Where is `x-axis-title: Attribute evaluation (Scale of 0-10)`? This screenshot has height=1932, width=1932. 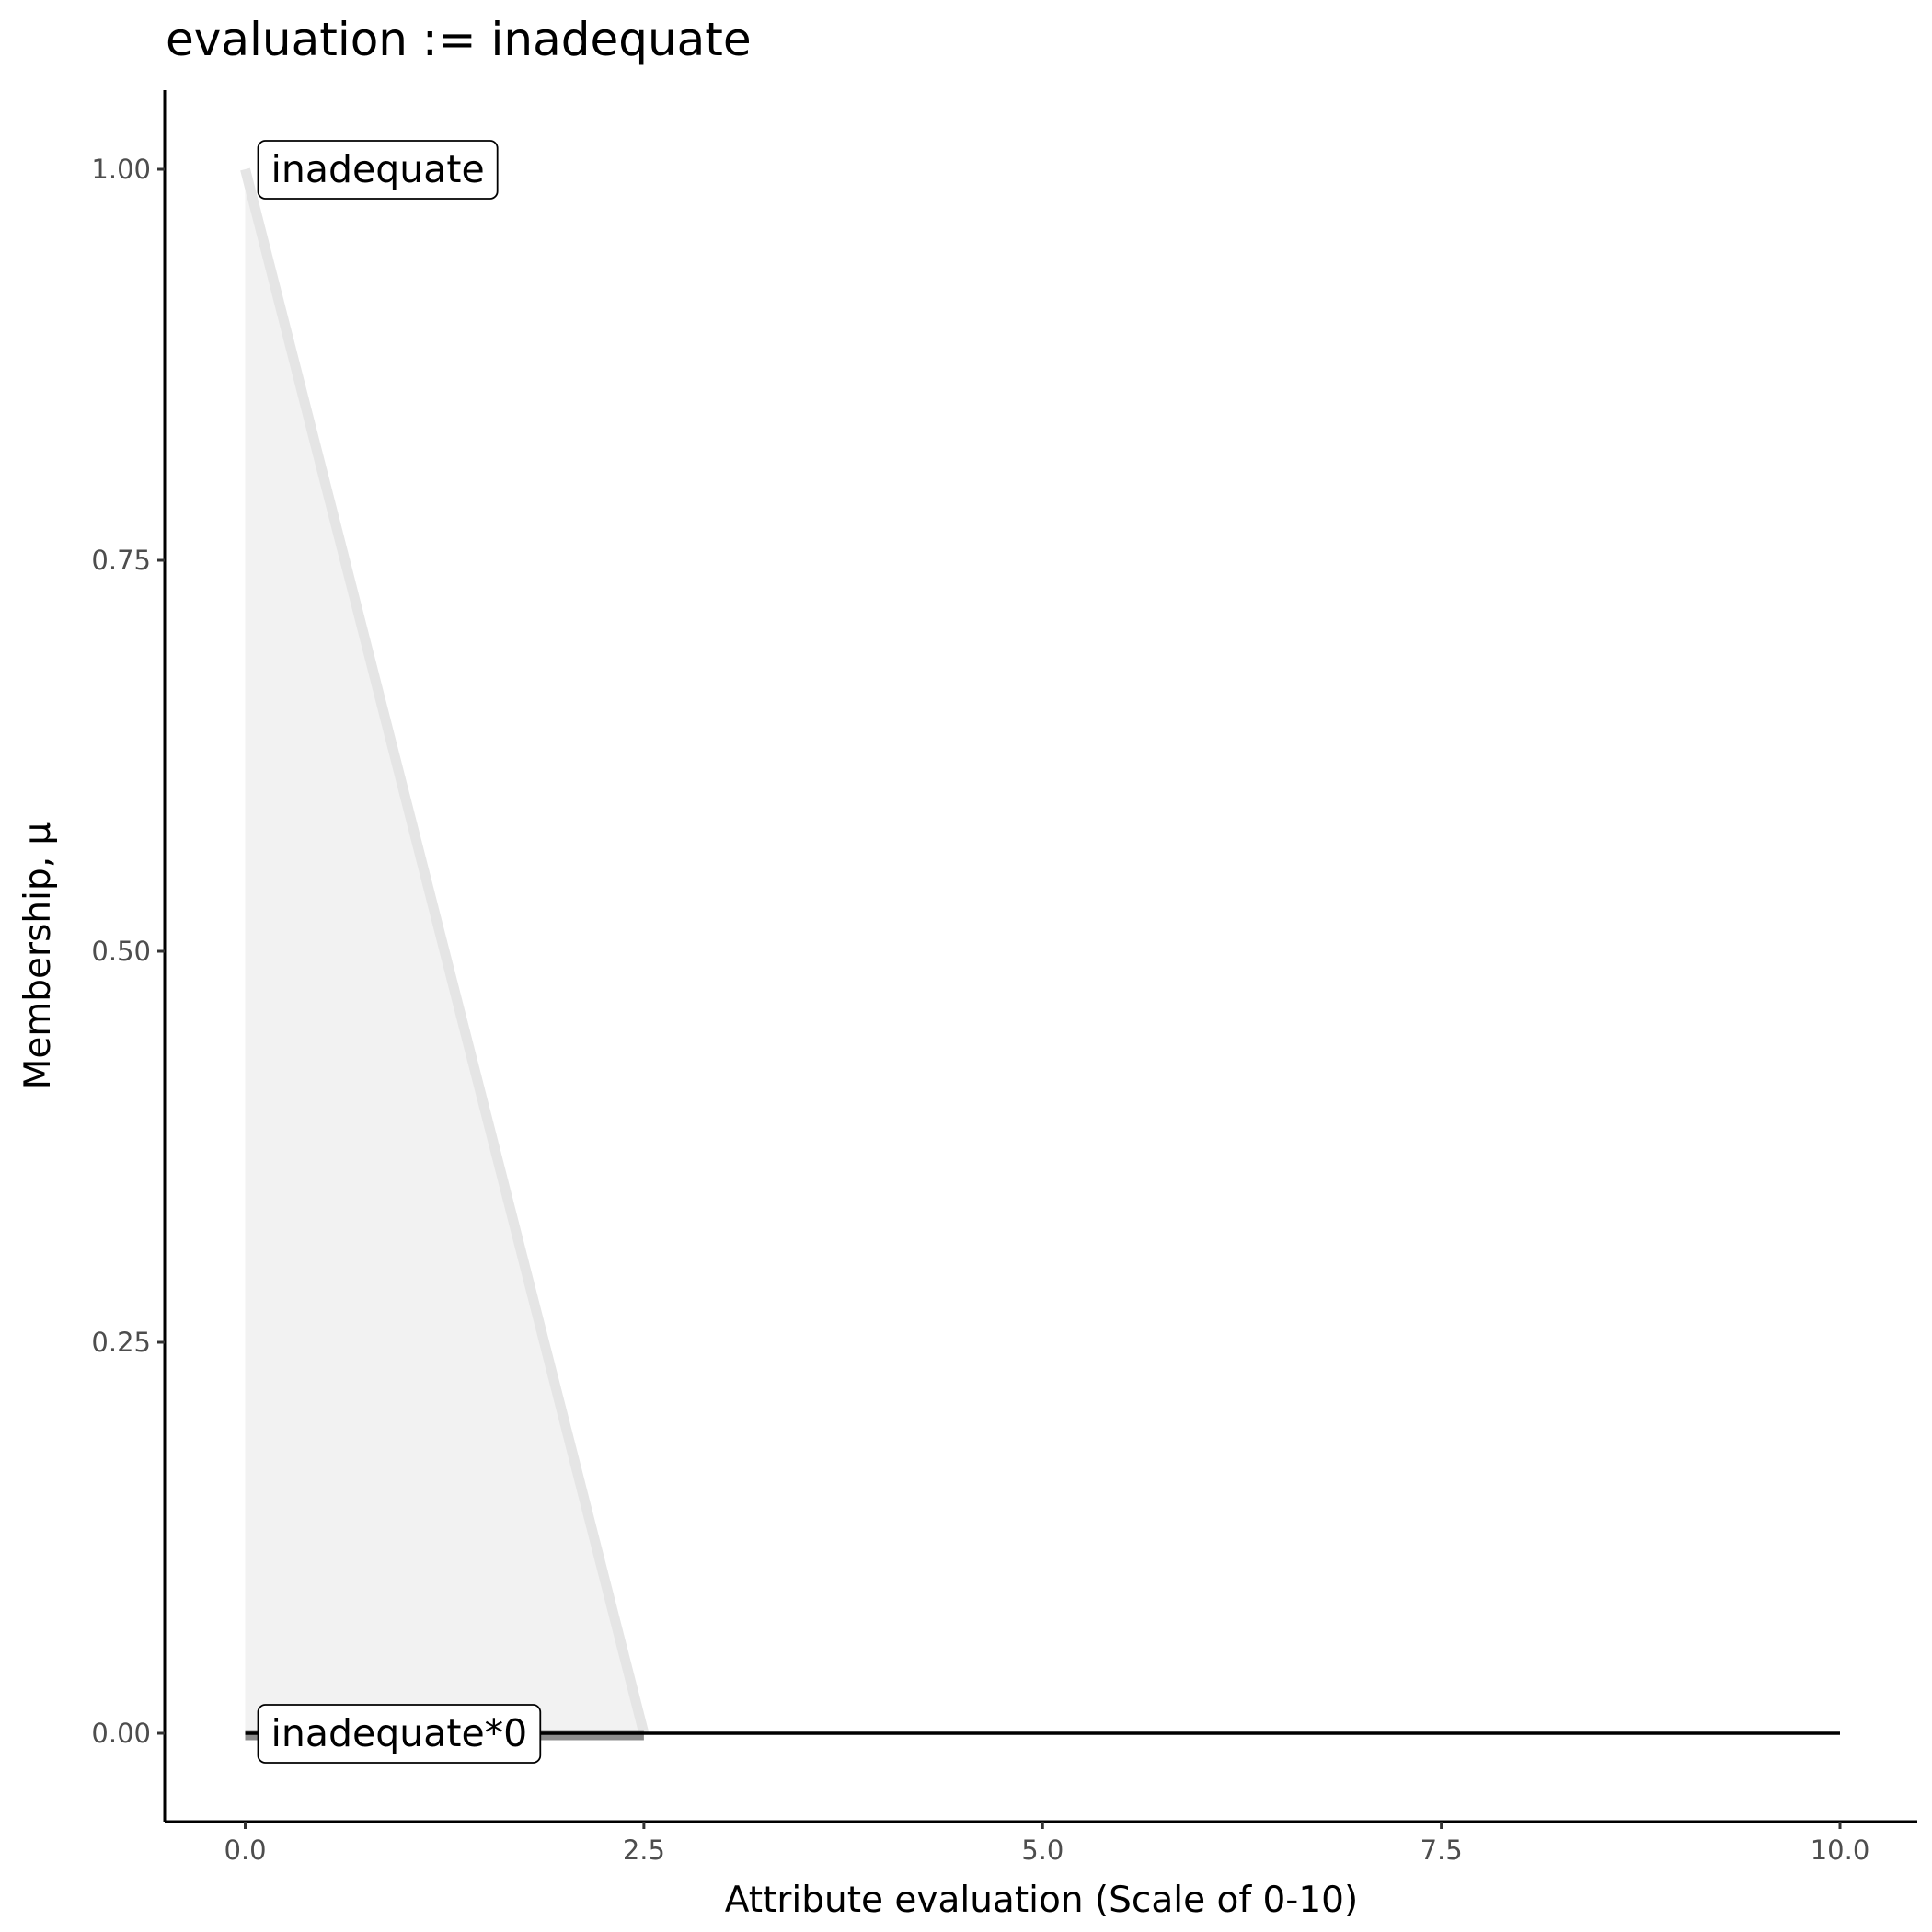
x-axis-title: Attribute evaluation (Scale of 0-10) is located at coordinates (1041, 1901).